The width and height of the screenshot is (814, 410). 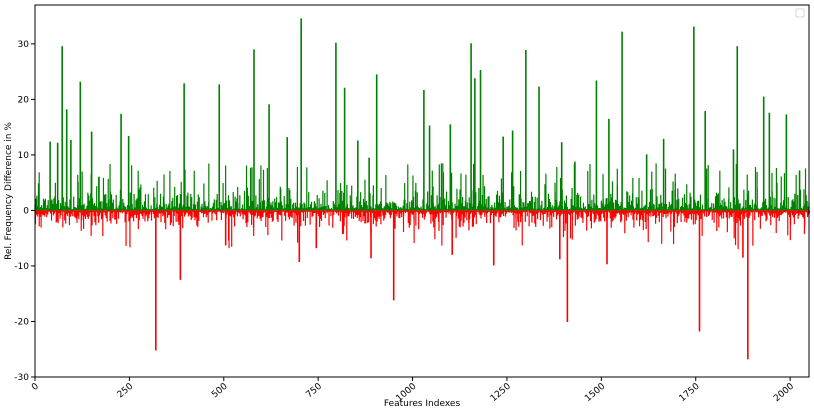 What do you see at coordinates (126, 390) in the screenshot?
I see `x-tick-label: 250` at bounding box center [126, 390].